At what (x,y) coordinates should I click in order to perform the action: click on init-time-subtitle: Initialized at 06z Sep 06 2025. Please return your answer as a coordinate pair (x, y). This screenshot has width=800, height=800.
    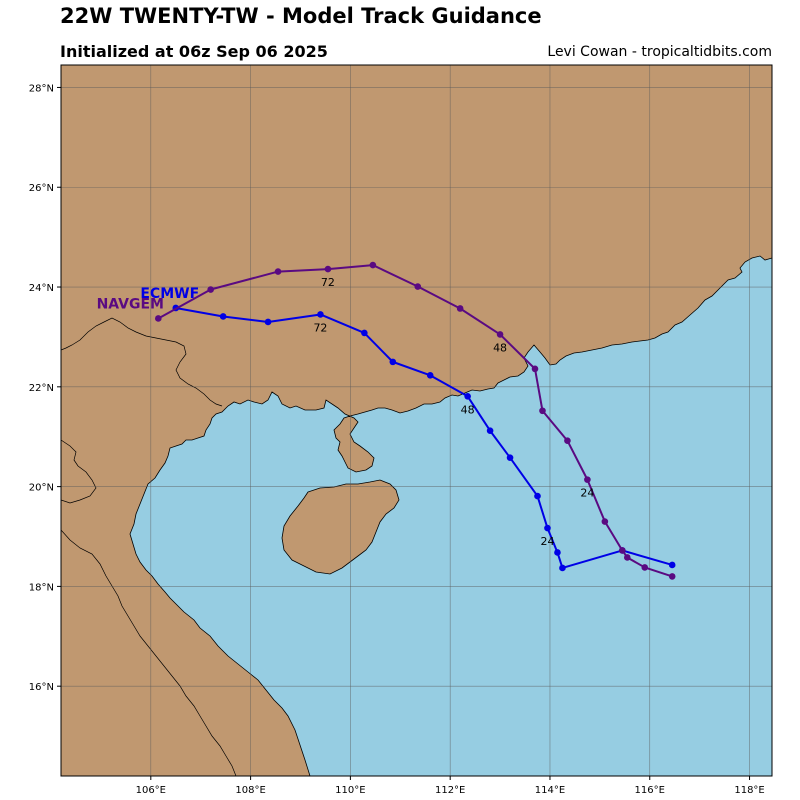
    Looking at the image, I should click on (194, 51).